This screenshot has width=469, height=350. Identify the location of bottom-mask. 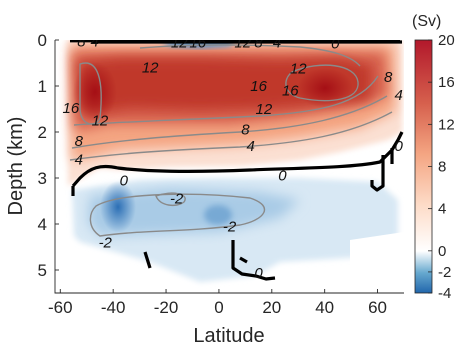
(229, 262).